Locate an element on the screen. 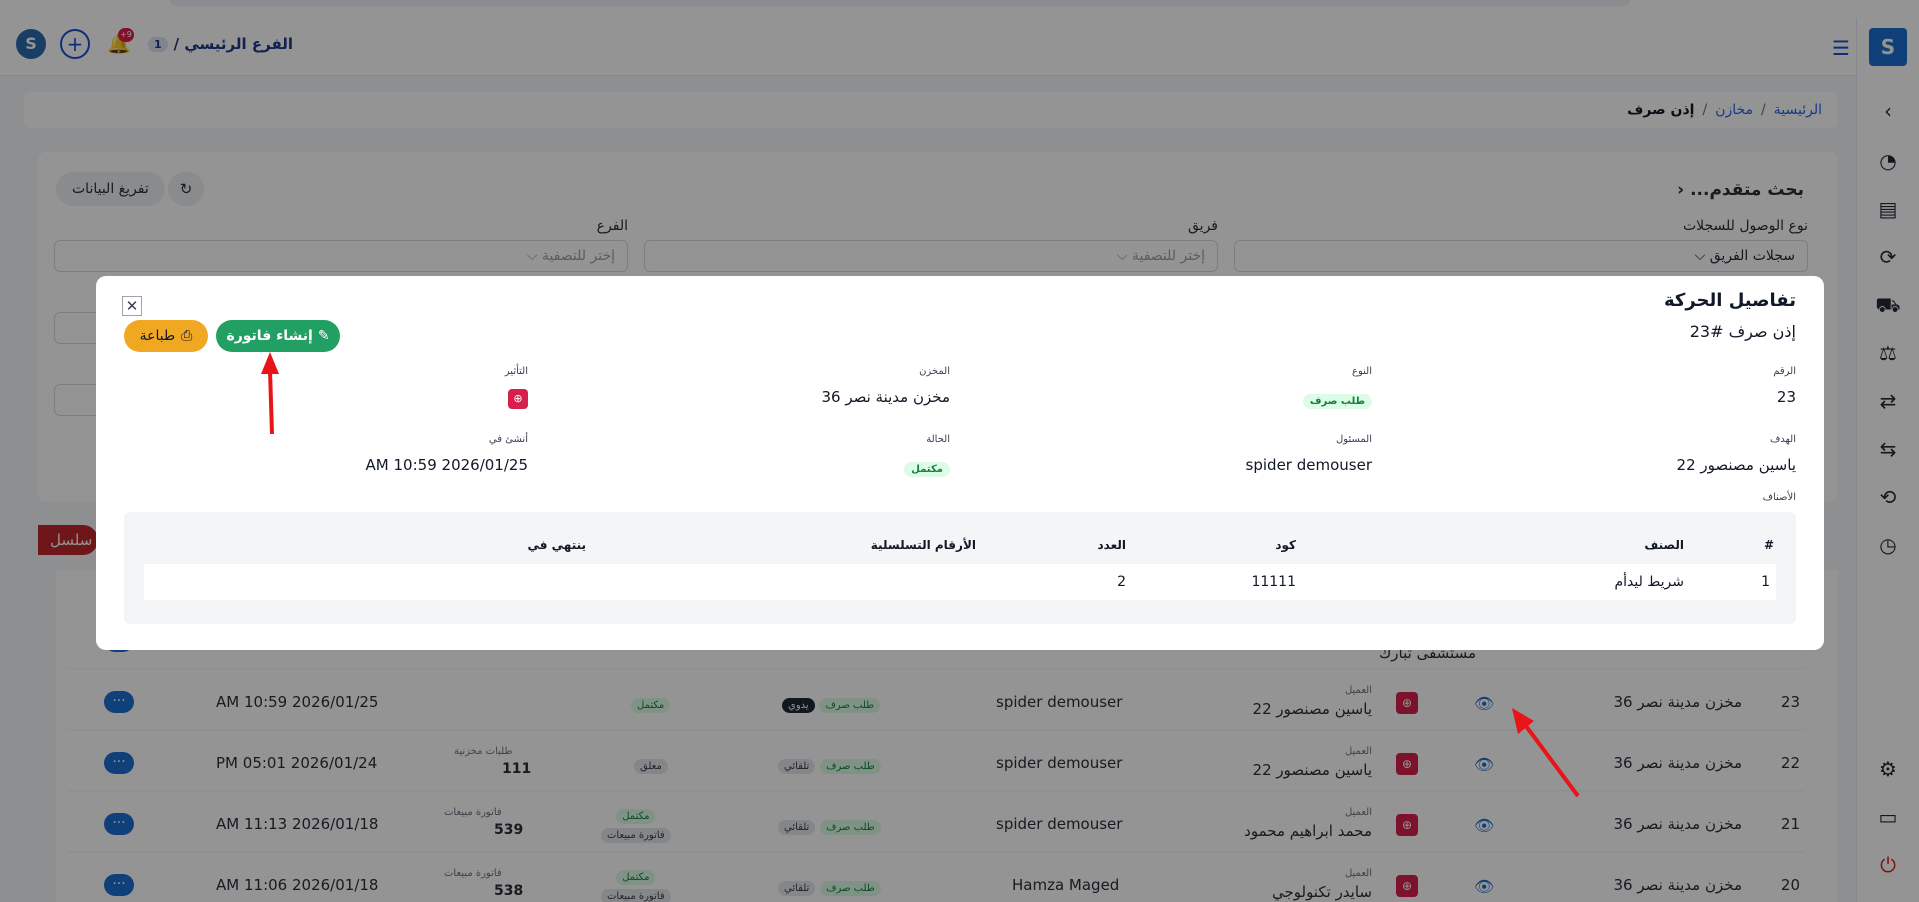  col-hash: # is located at coordinates (1768, 545).